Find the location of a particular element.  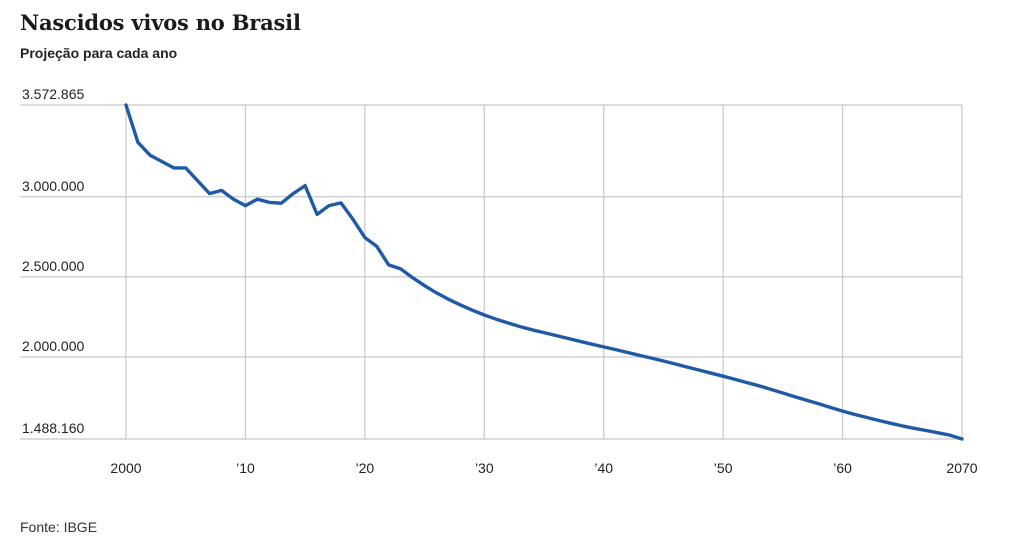

x-tick-label: ’20 is located at coordinates (365, 468).